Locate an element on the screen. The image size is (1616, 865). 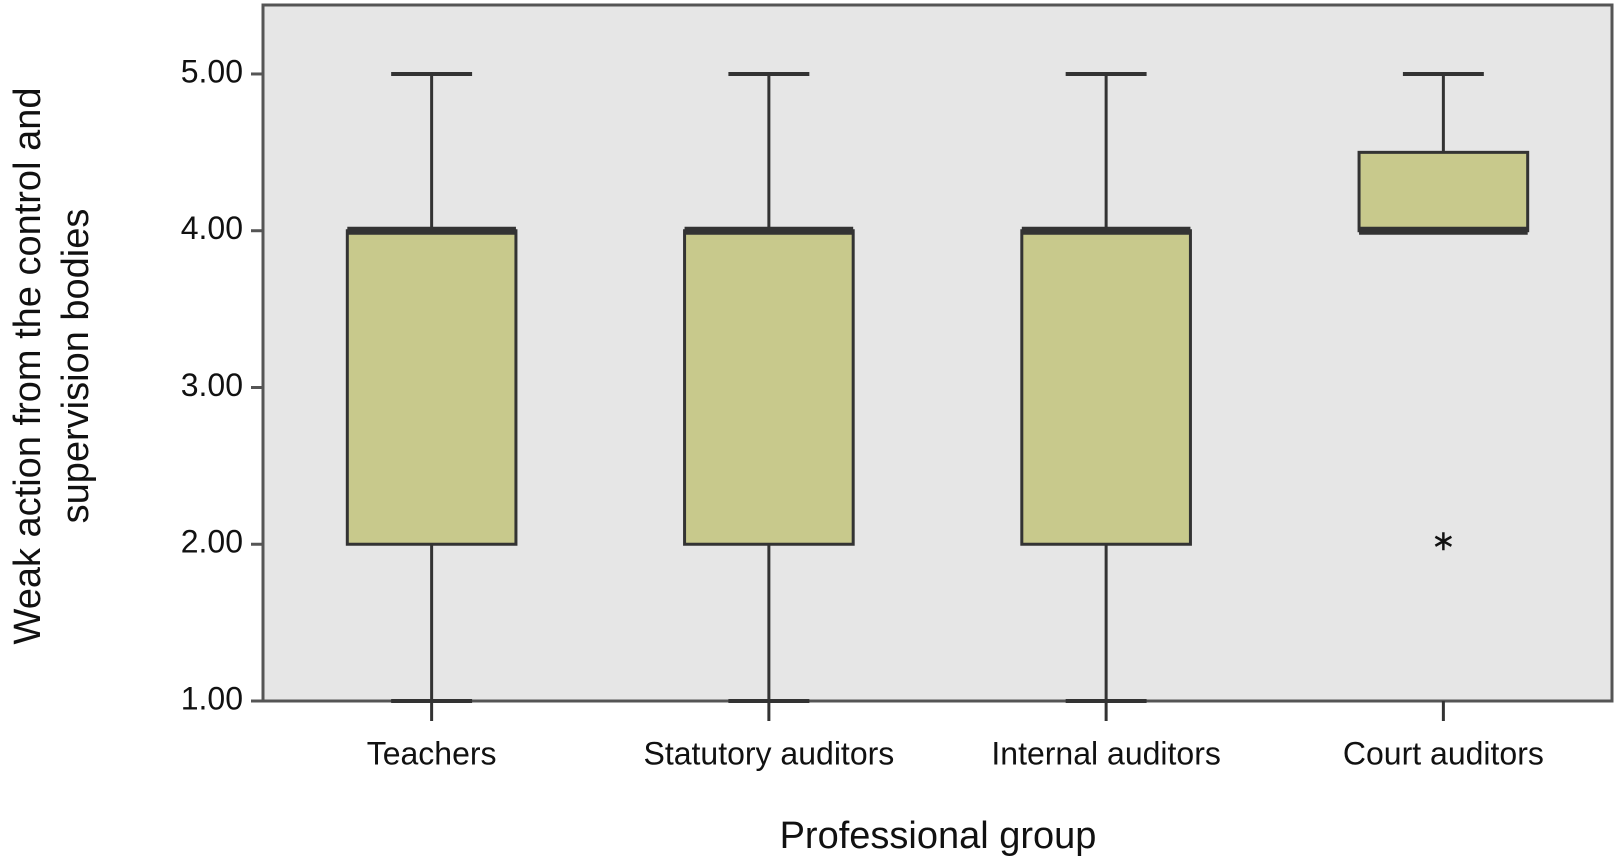
y-tick-label: 5.00 is located at coordinates (212, 71).